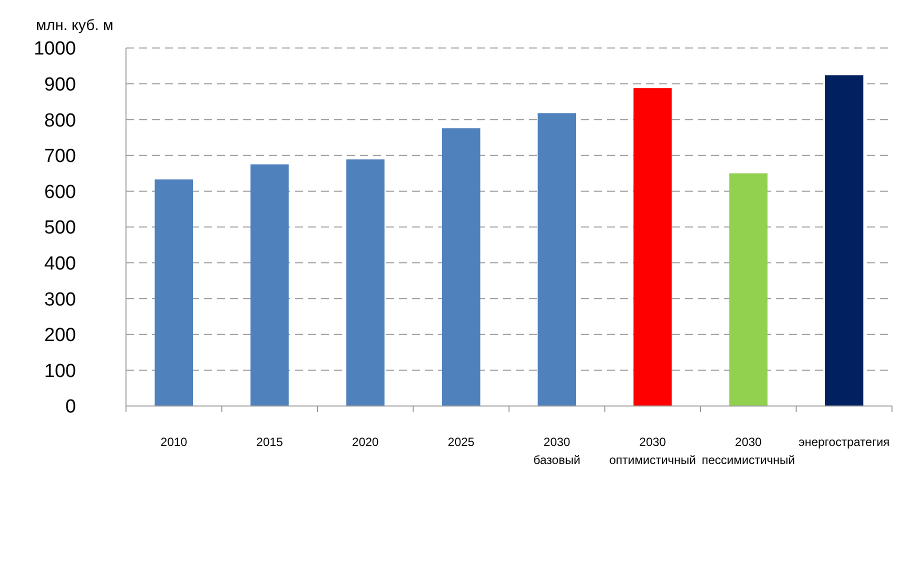 The image size is (904, 584). I want to click on y-tick-label: 1000, so click(55, 49).